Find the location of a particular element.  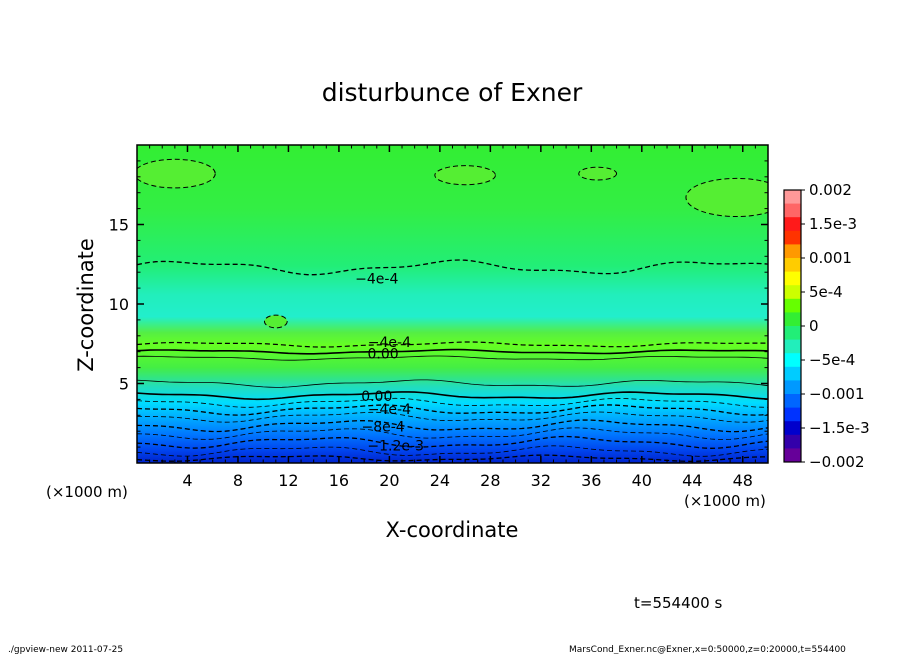

colorbar-label: 0.002 is located at coordinates (830, 190).